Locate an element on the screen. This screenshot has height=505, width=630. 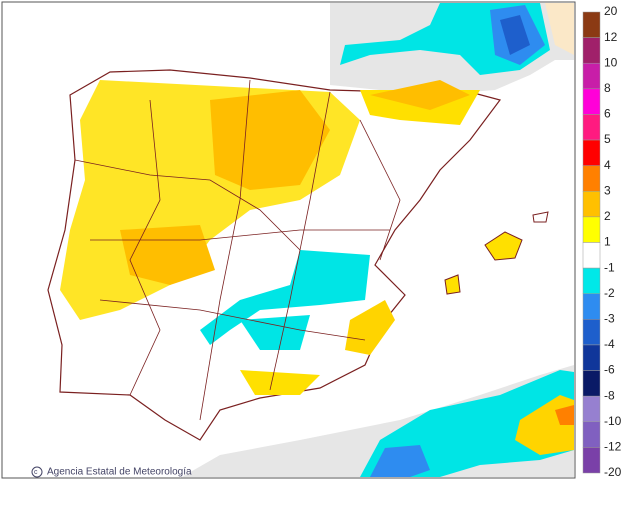
credit-icon-c: c is located at coordinates (36, 472).